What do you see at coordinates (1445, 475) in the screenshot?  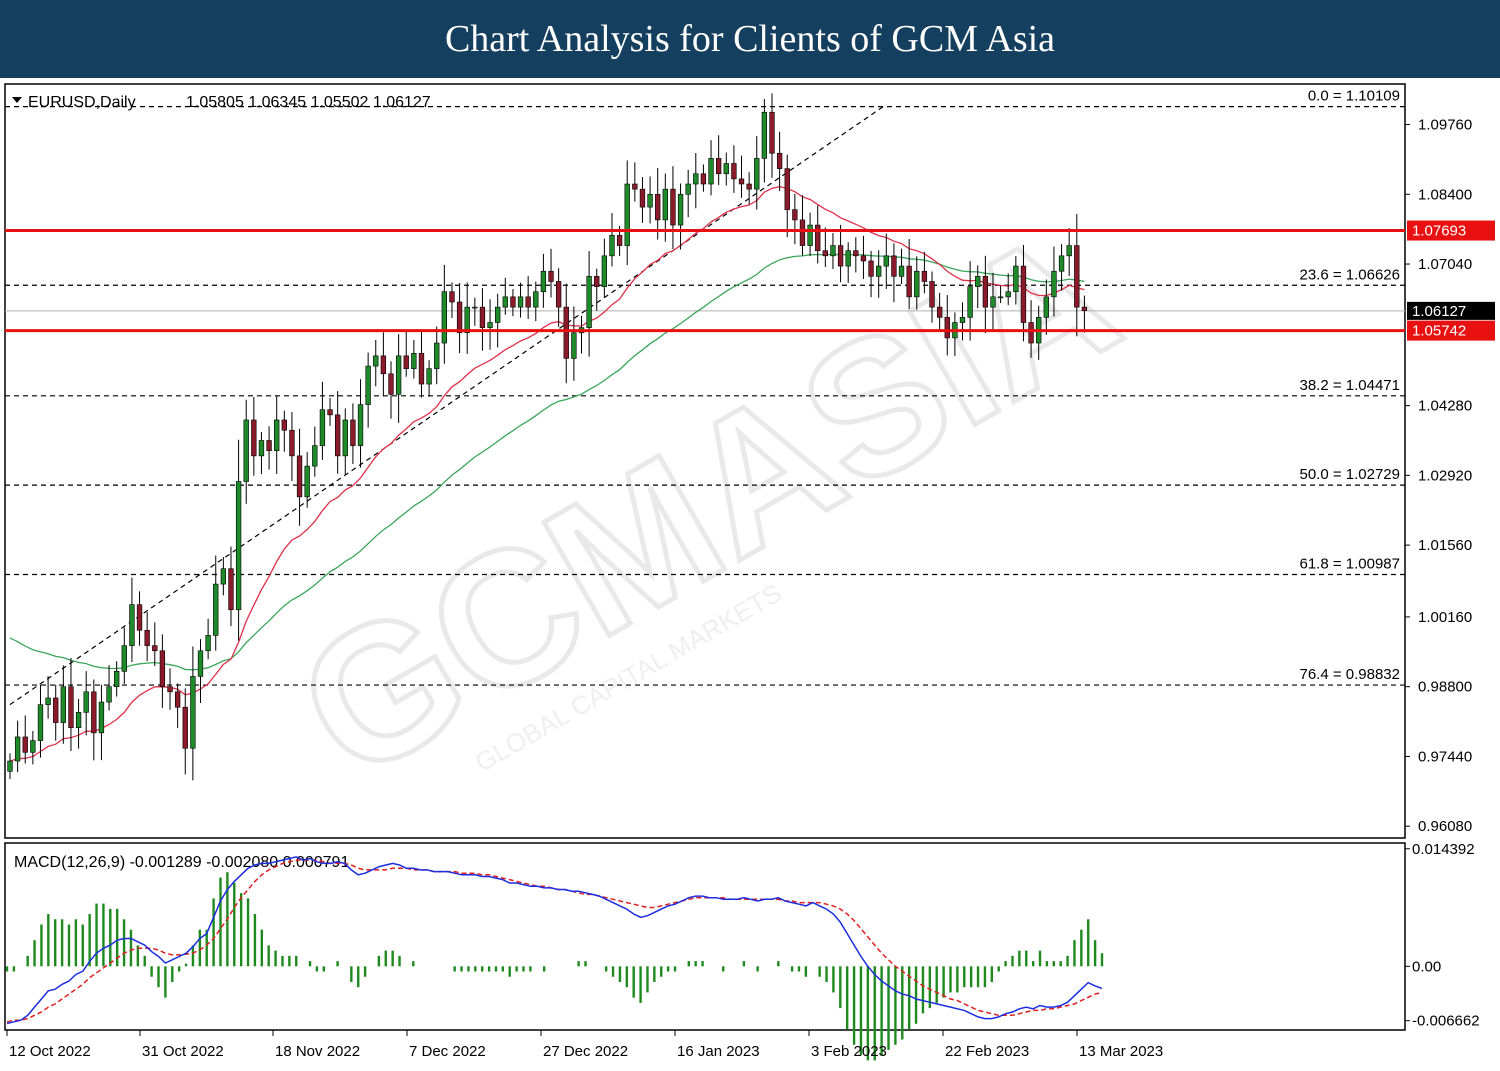 I see `price-tick-label: 1.02920` at bounding box center [1445, 475].